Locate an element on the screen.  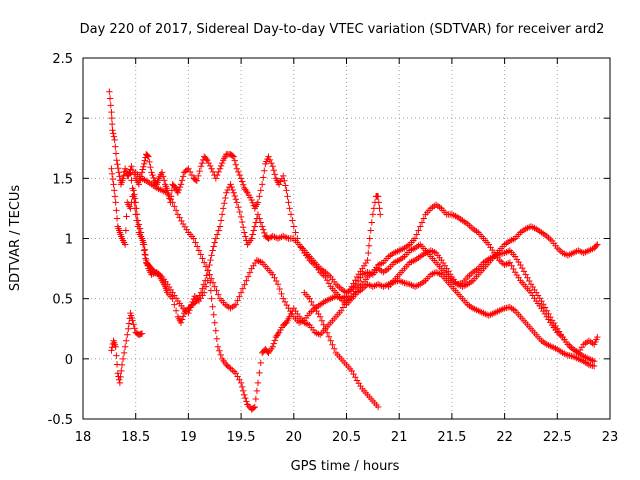
x-tick-label: 22 is located at coordinates (504, 437).